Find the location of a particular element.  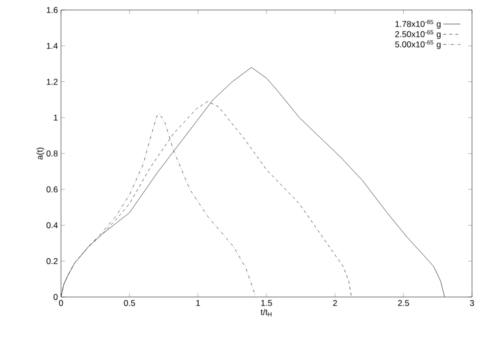

x-tick-label: 2.5 is located at coordinates (404, 303).